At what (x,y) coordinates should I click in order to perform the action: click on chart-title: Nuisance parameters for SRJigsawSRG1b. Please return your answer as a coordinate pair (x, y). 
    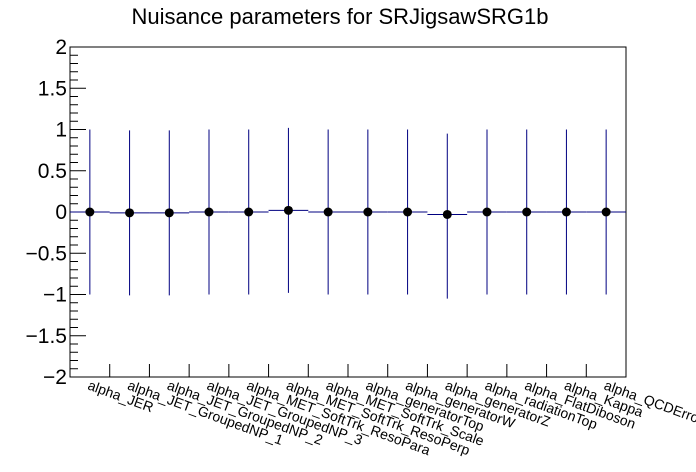
    Looking at the image, I should click on (340, 16).